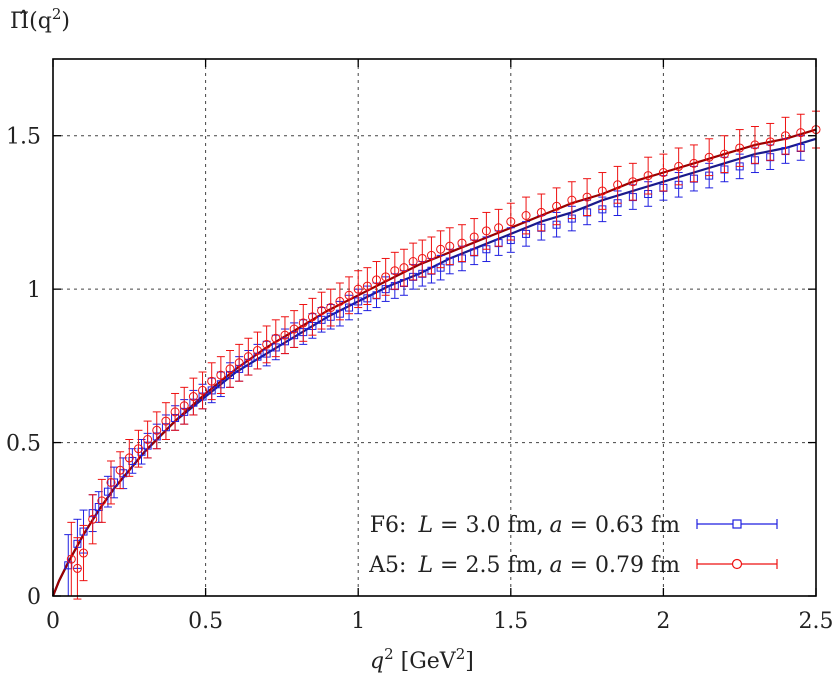 This screenshot has height=676, width=832. What do you see at coordinates (425, 661) in the screenshot?
I see `x-axis-title-mid: [GeV` at bounding box center [425, 661].